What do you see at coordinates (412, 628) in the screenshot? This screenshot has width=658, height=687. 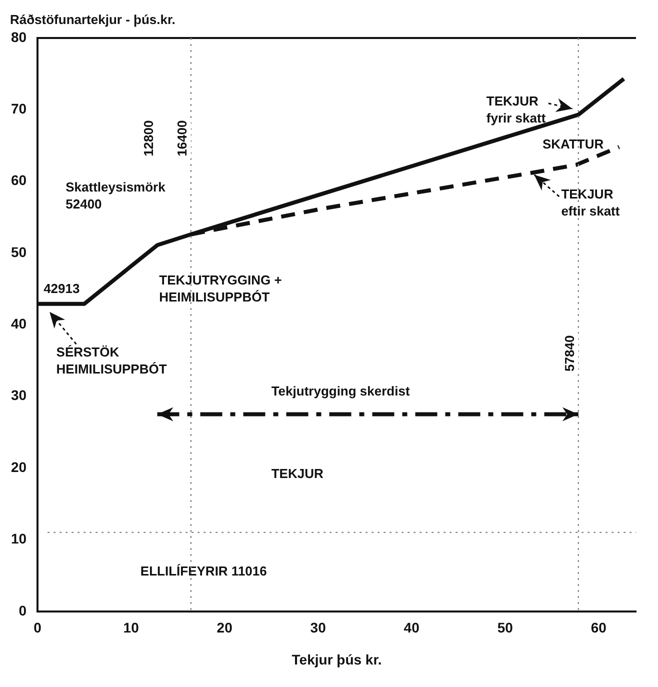 I see `x-tick-label: 40` at bounding box center [412, 628].